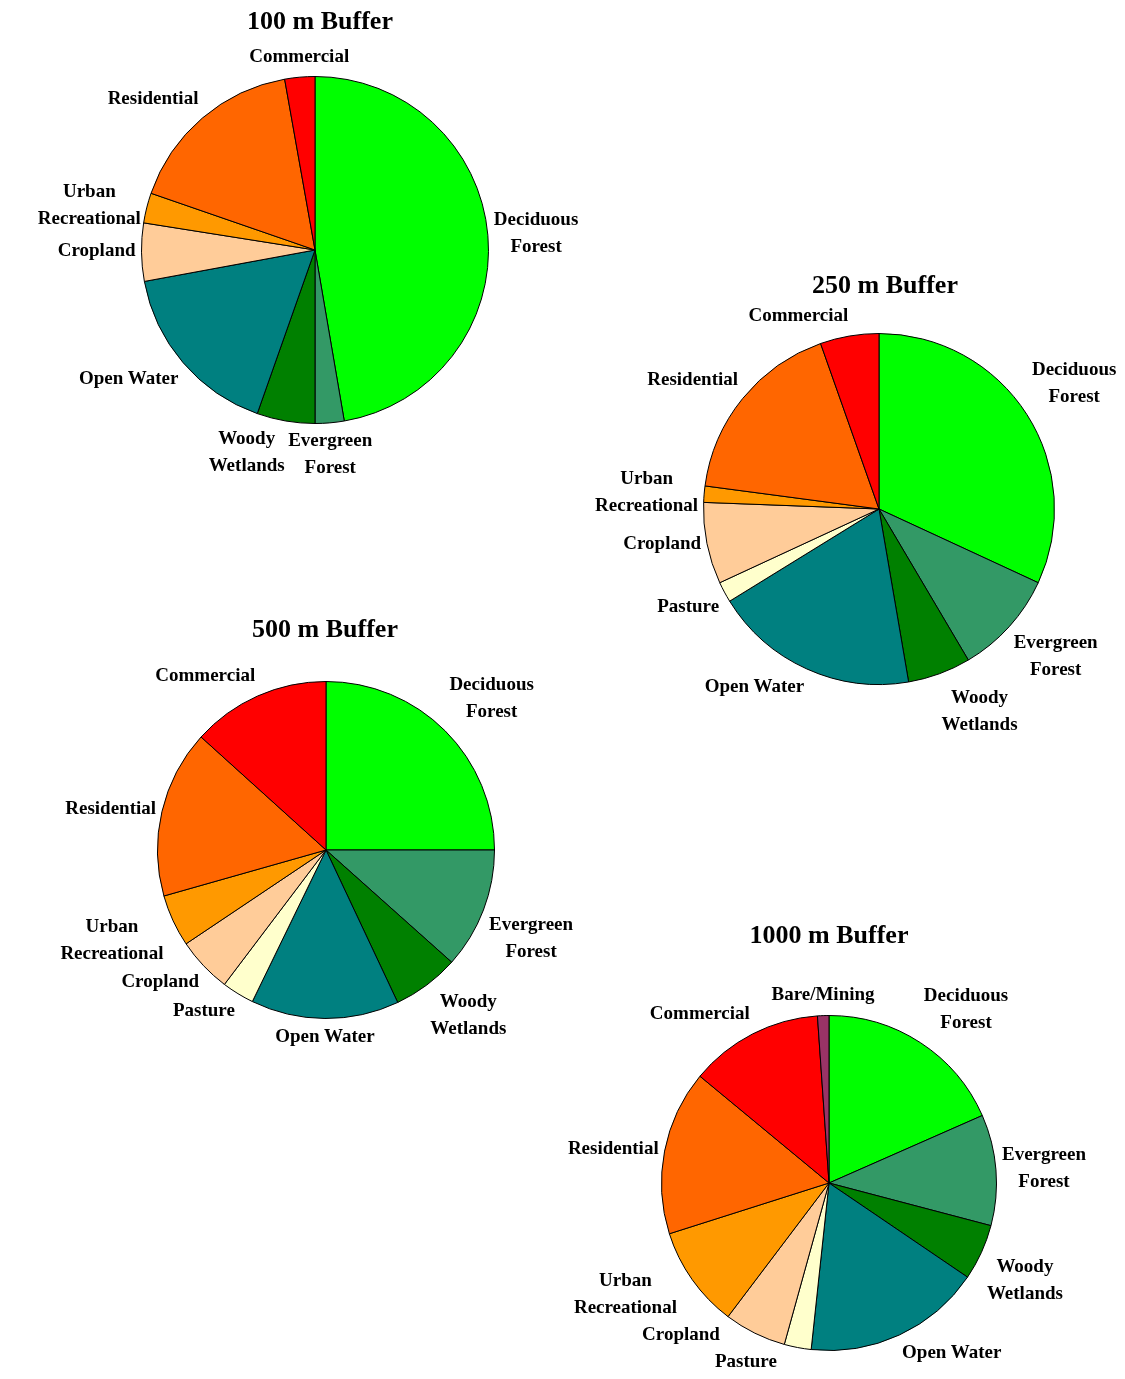 The width and height of the screenshot is (1125, 1379). Describe the element at coordinates (325, 628) in the screenshot. I see `chart-title: 500 m Buffer` at that location.